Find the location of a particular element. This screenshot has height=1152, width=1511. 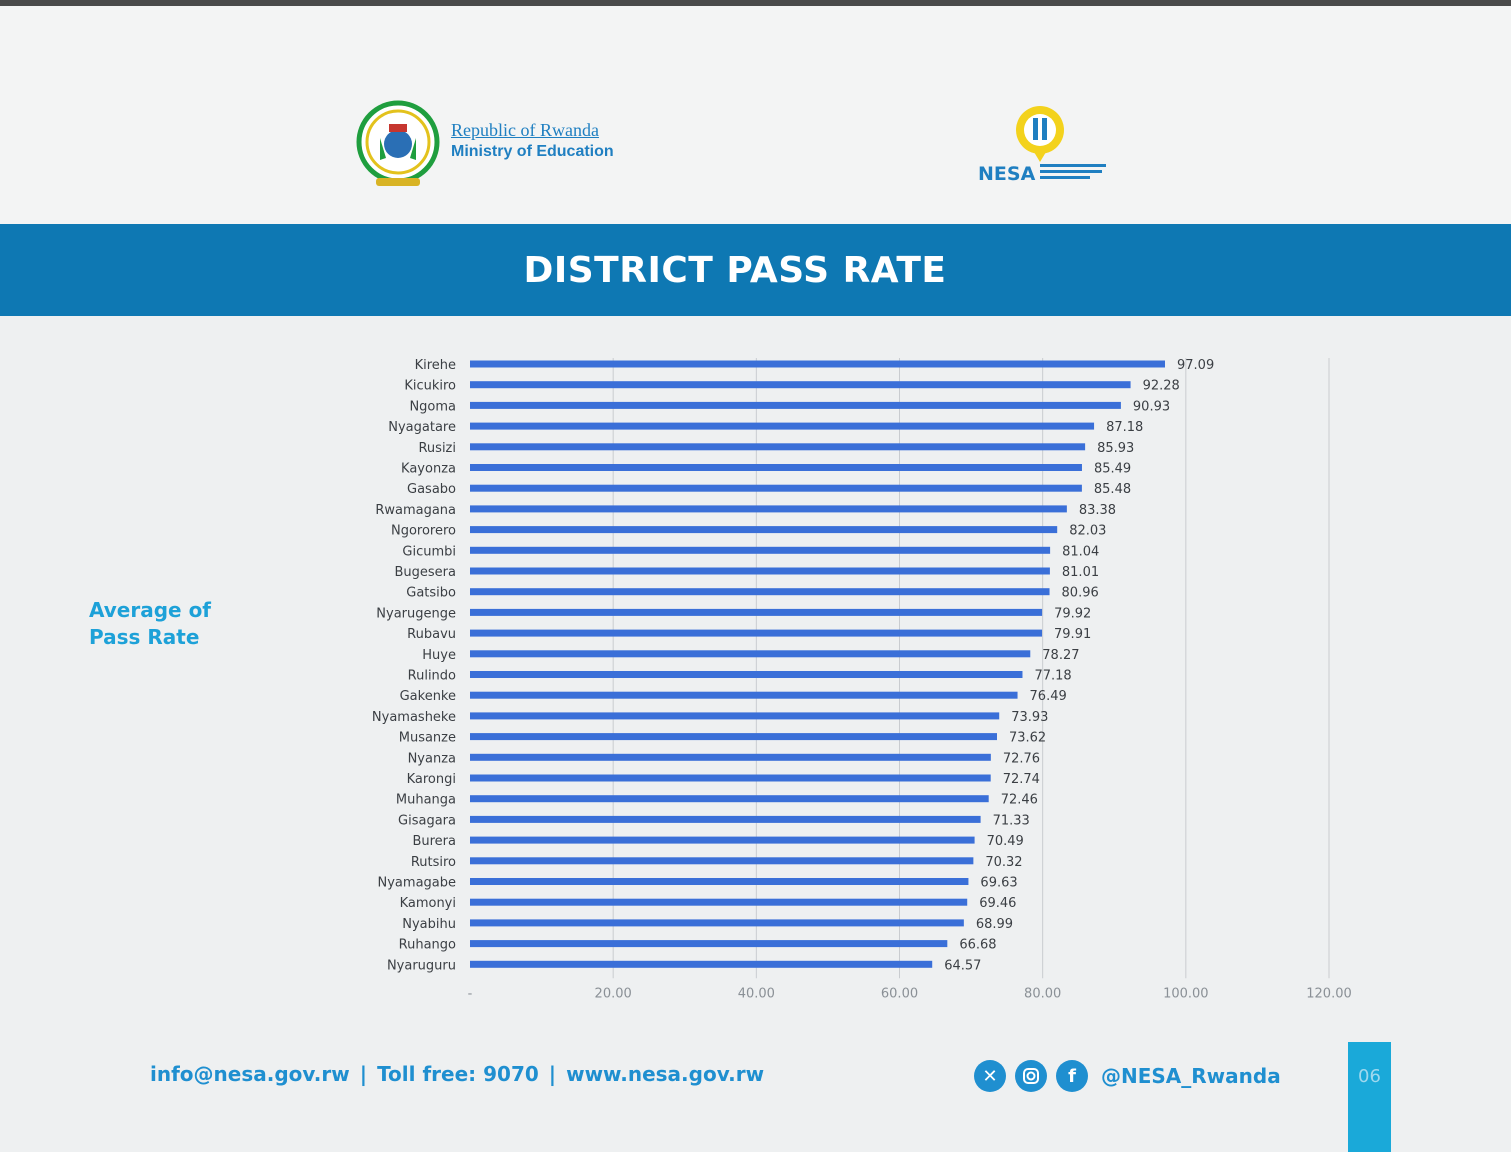

social-links: ✕ f @NESA_Rwanda is located at coordinates (1127, 1076).